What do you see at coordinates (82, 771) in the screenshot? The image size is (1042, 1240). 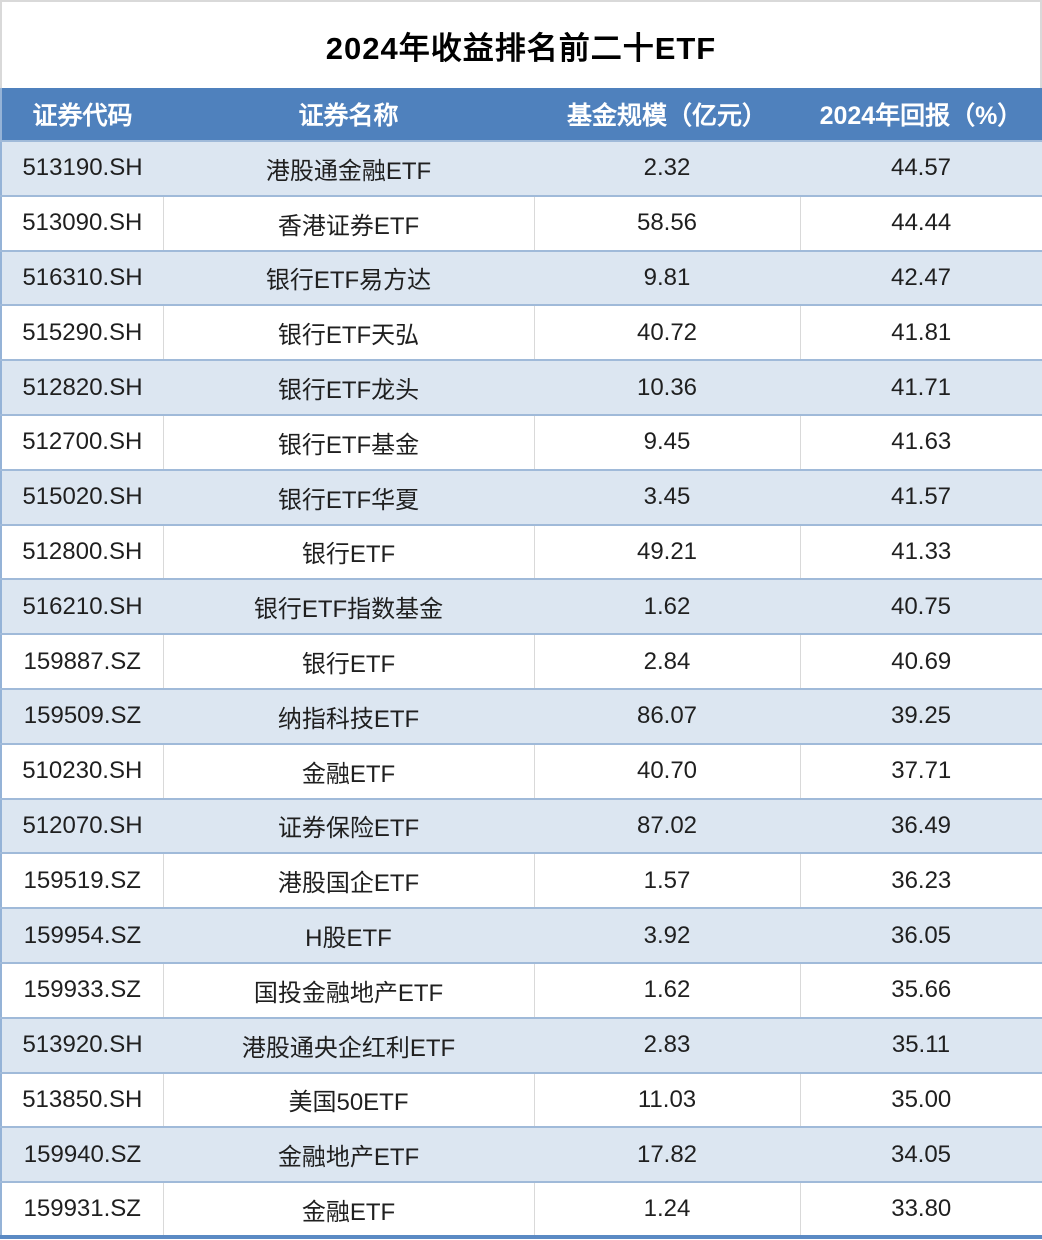 I see `cell-security-code: 510230.SH` at bounding box center [82, 771].